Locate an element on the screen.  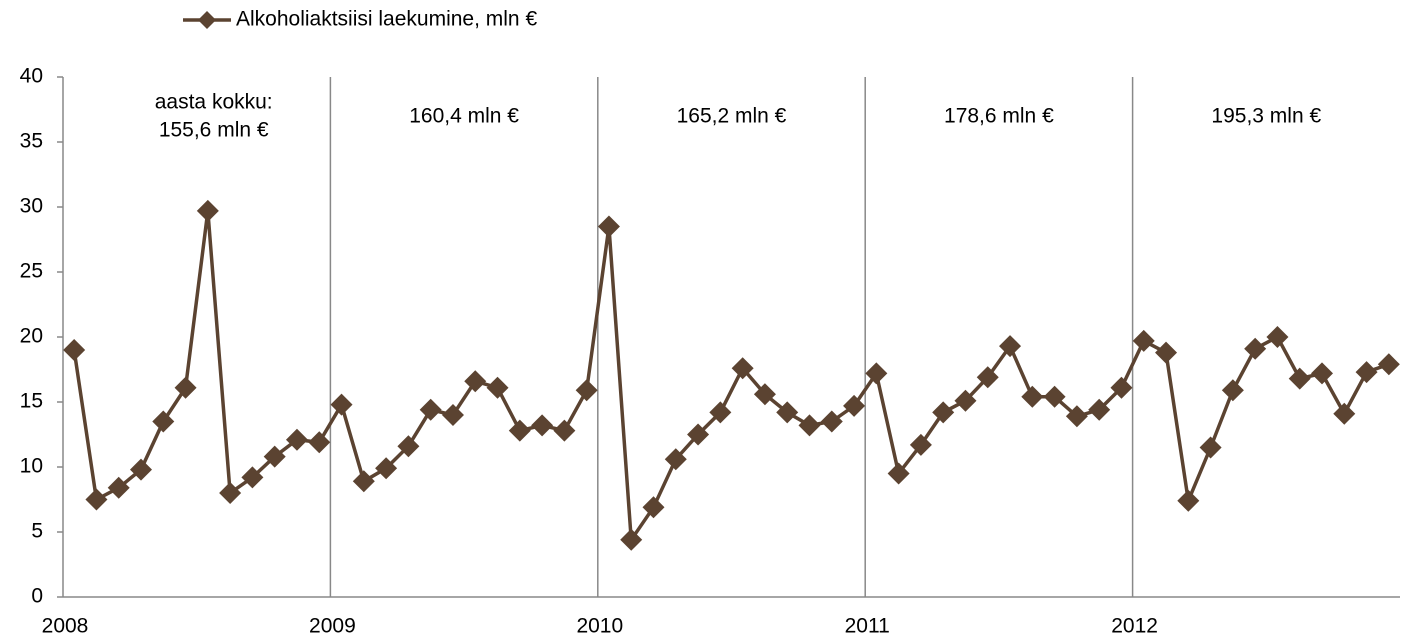
y-tick-label: 15 is located at coordinates (31, 401).